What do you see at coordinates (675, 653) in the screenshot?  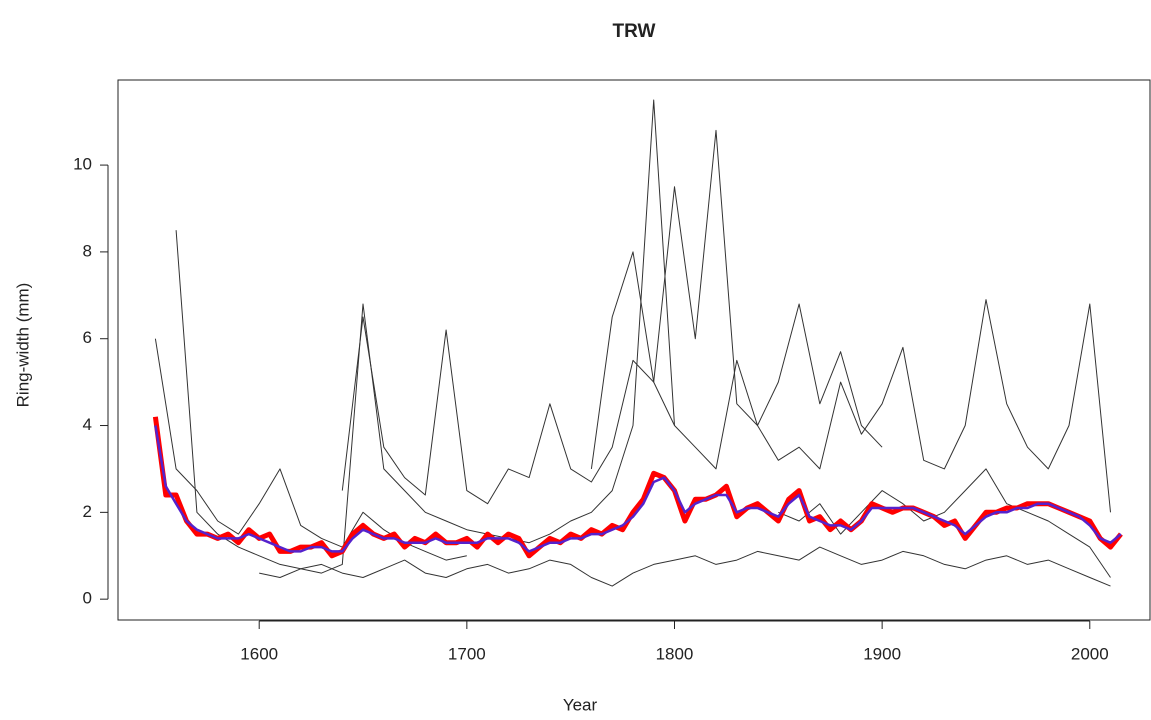 I see `x-tick-label: 1800` at bounding box center [675, 653].